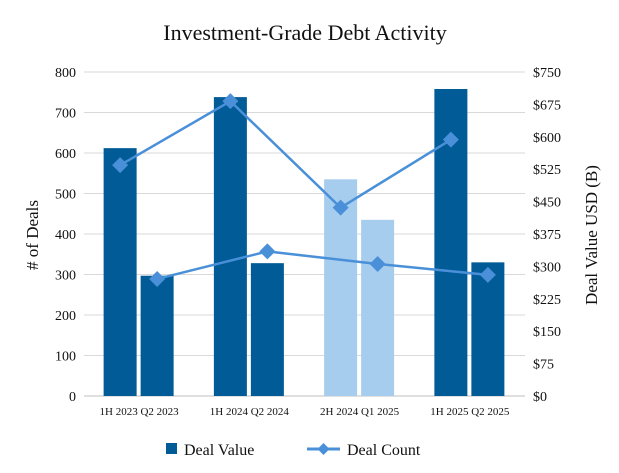 This screenshot has width=619, height=473. What do you see at coordinates (304, 32) in the screenshot?
I see `chart-title: Investment-Grade Debt Activity` at bounding box center [304, 32].